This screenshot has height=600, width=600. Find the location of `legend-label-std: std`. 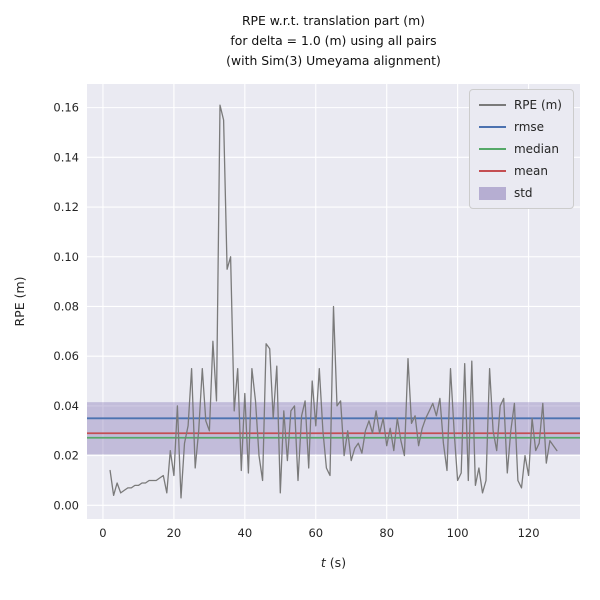

legend-label-std: std is located at coordinates (523, 193).